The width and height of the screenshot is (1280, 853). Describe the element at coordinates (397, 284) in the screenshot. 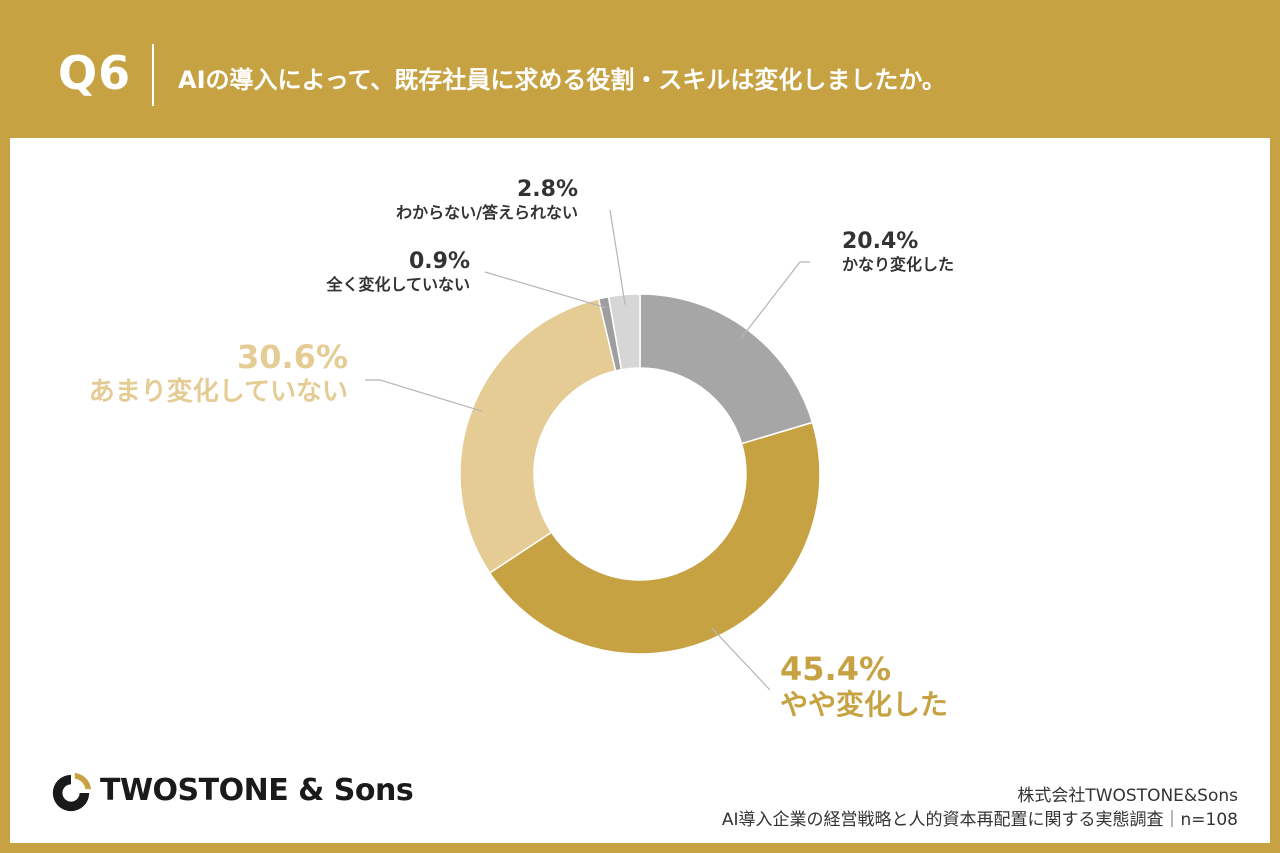

I see `slice-name-label-3: 全く変化していない` at that location.